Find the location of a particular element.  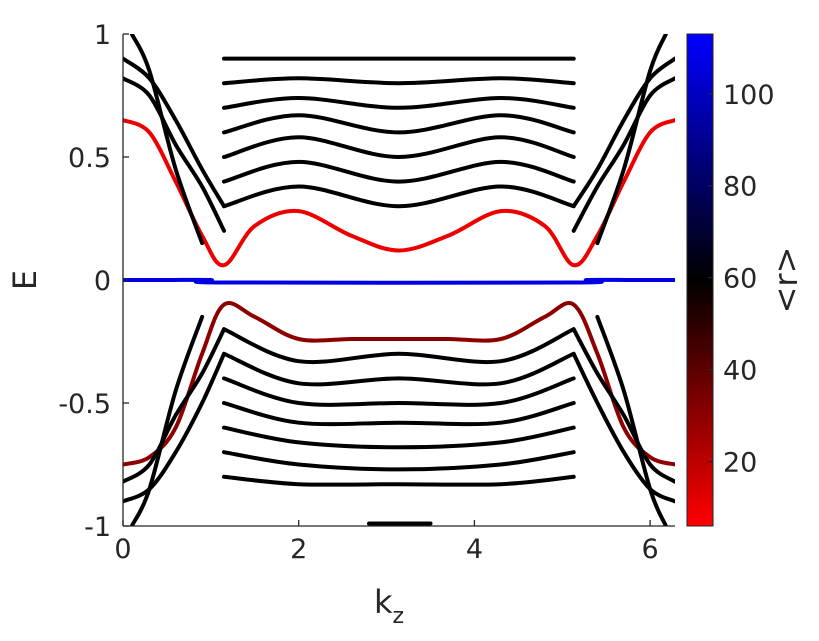

series-band-c1 is located at coordinates (399, 196).